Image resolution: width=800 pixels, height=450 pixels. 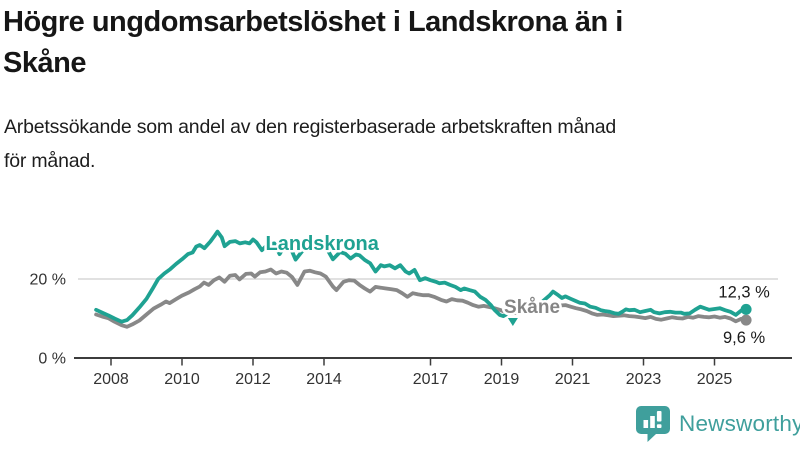 What do you see at coordinates (324, 379) in the screenshot?
I see `x-tick-label: 2014` at bounding box center [324, 379].